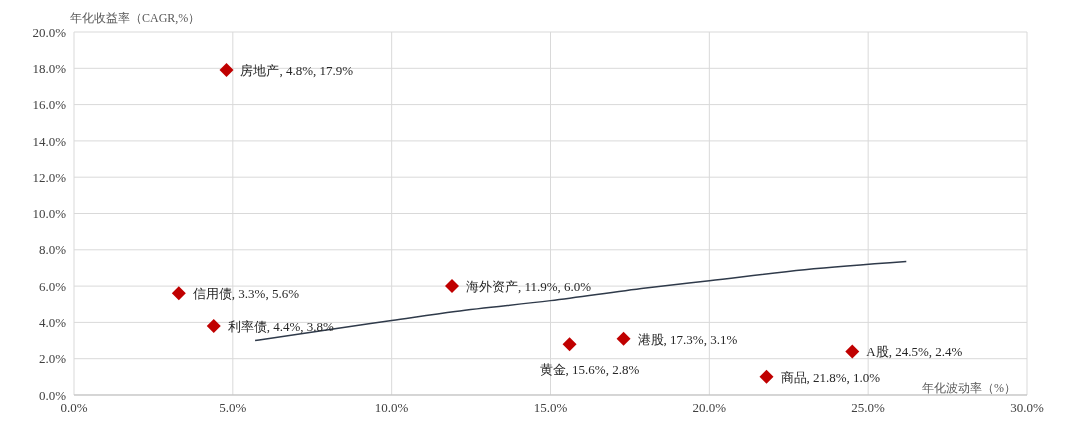 Image resolution: width=1080 pixels, height=447 pixels. I want to click on data-label: 房地产, 4.8%, 17.9%, so click(297, 71).